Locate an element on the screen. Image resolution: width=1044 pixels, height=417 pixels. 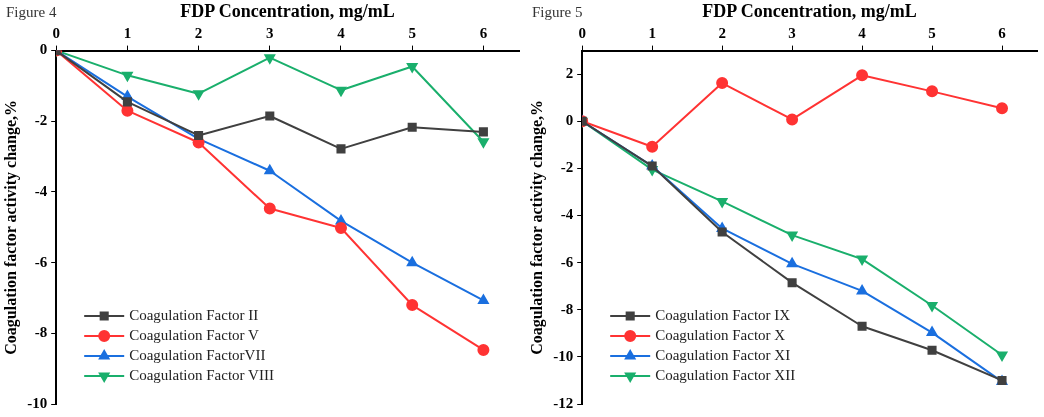
legend-label: Coagulation Factor XII is located at coordinates (725, 374).